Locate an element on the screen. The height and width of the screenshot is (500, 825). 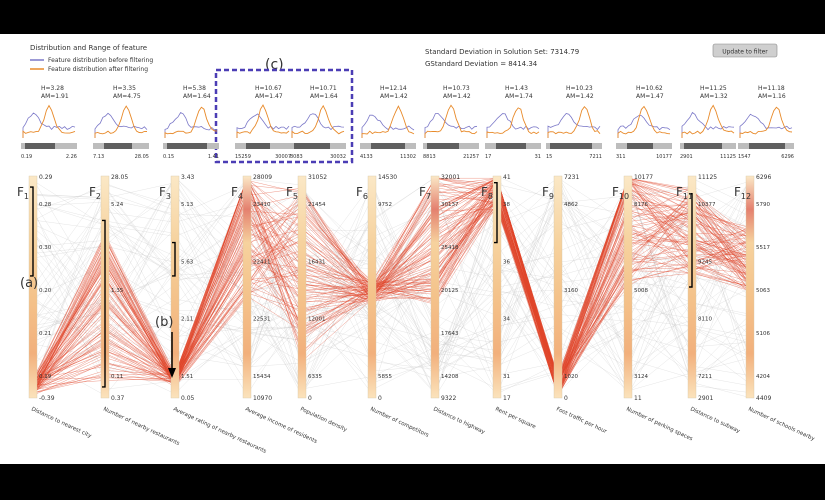
range-min-label: 2901 is located at coordinates (686, 157).